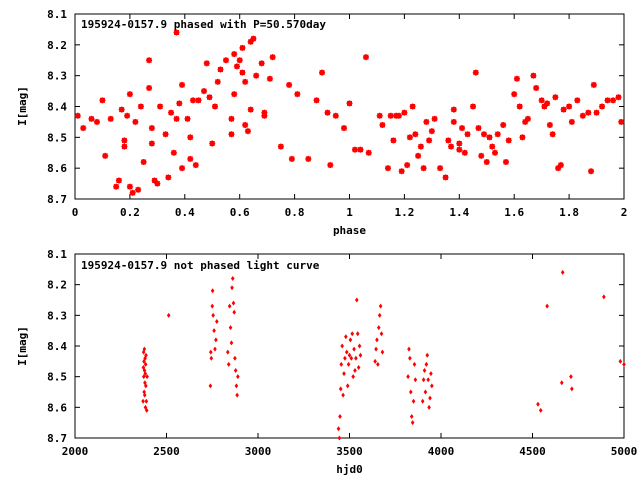 Image resolution: width=640 pixels, height=480 pixels. What do you see at coordinates (624, 451) in the screenshot?
I see `x-tick-label: 5000` at bounding box center [624, 451].